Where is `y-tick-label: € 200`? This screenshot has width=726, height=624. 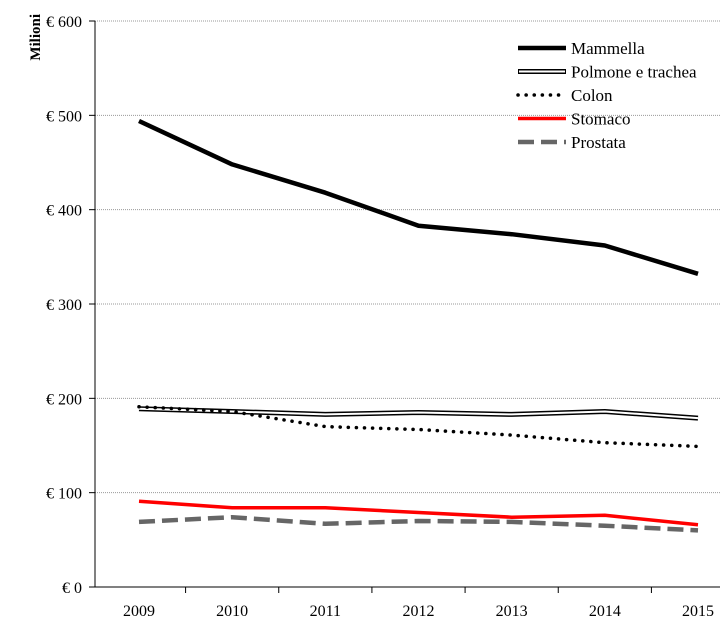
y-tick-label: € 200 is located at coordinates (64, 399).